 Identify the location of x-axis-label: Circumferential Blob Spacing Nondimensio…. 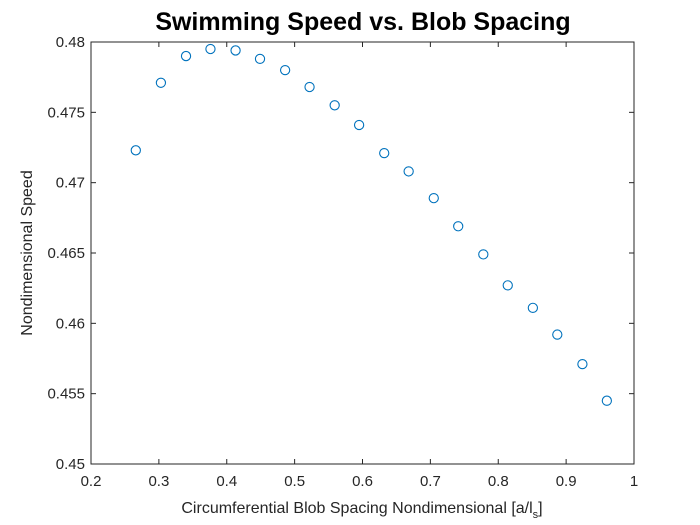
(361, 510).